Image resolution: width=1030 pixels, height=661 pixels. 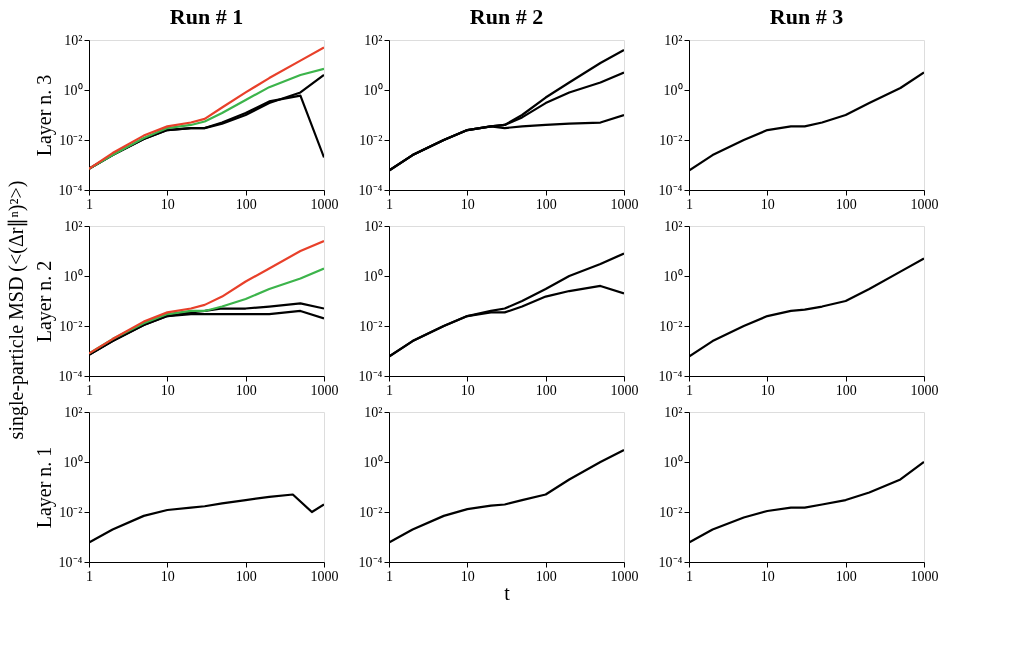 What do you see at coordinates (206, 16) in the screenshot?
I see `chart-title: Run # 1` at bounding box center [206, 16].